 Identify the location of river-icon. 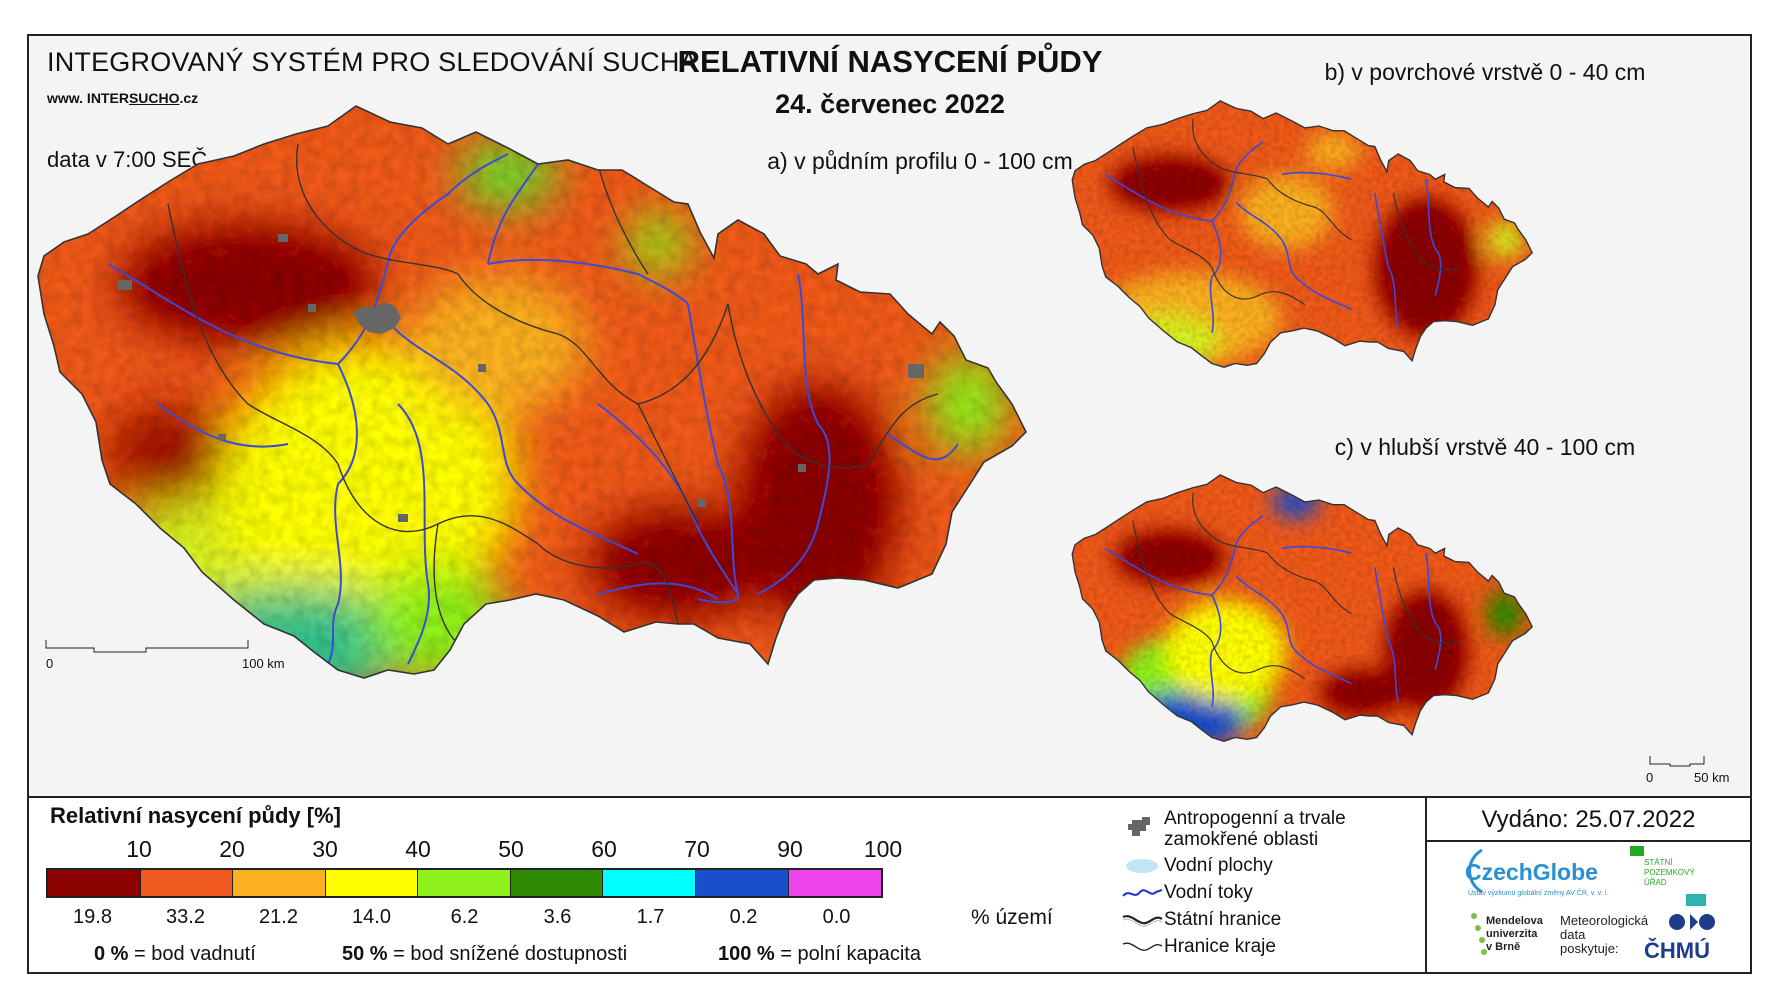
(1142, 892).